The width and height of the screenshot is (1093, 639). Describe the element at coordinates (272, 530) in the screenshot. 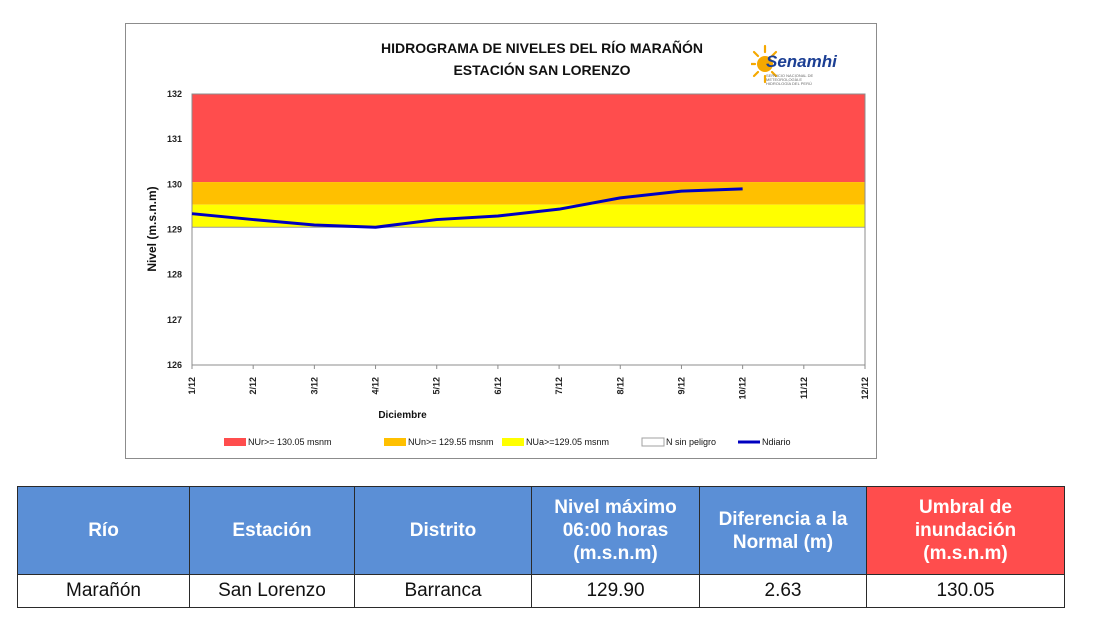

I see `header-estacion: Estación` at that location.